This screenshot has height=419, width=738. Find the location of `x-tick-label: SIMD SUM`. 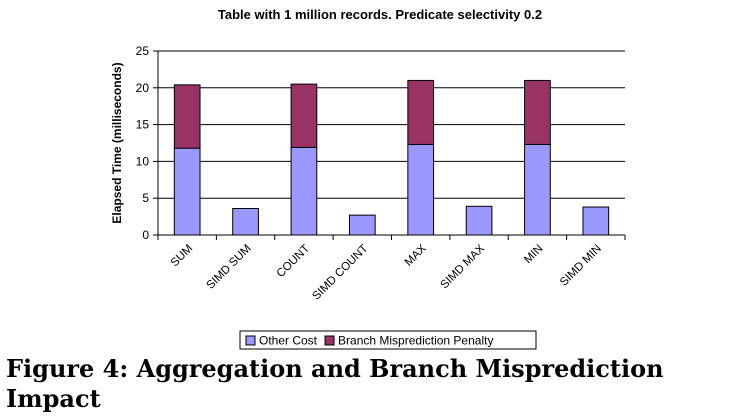

x-tick-label: SIMD SUM is located at coordinates (229, 267).